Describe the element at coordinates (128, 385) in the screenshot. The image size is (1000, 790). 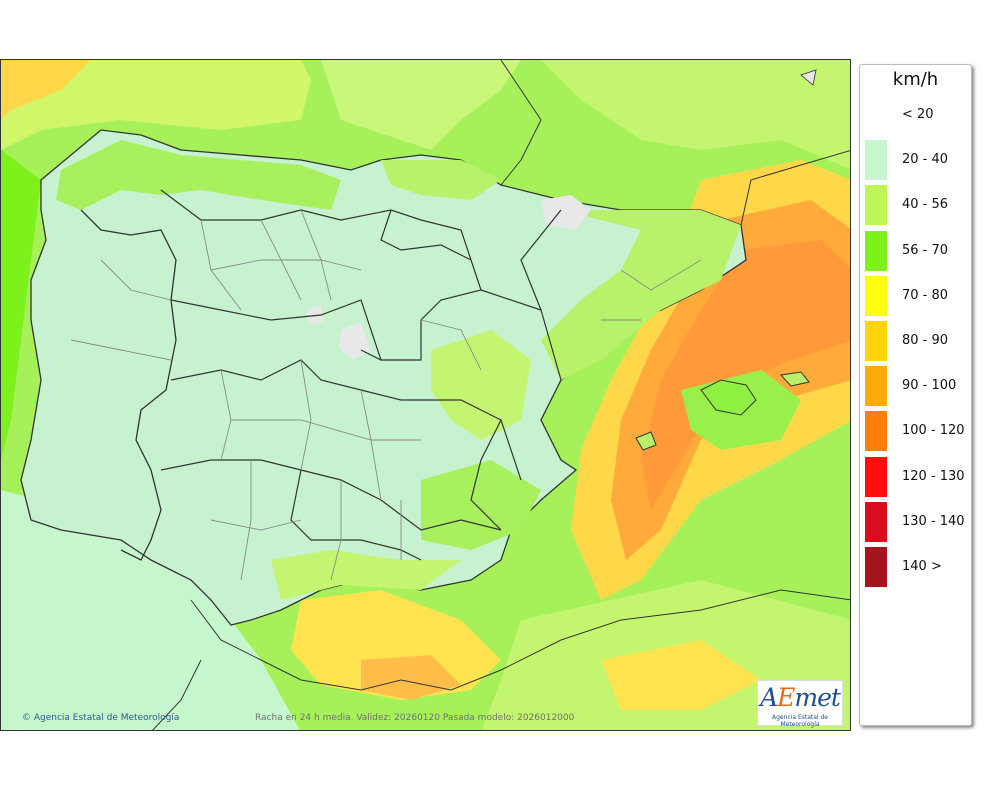
I see `portugal-border` at that location.